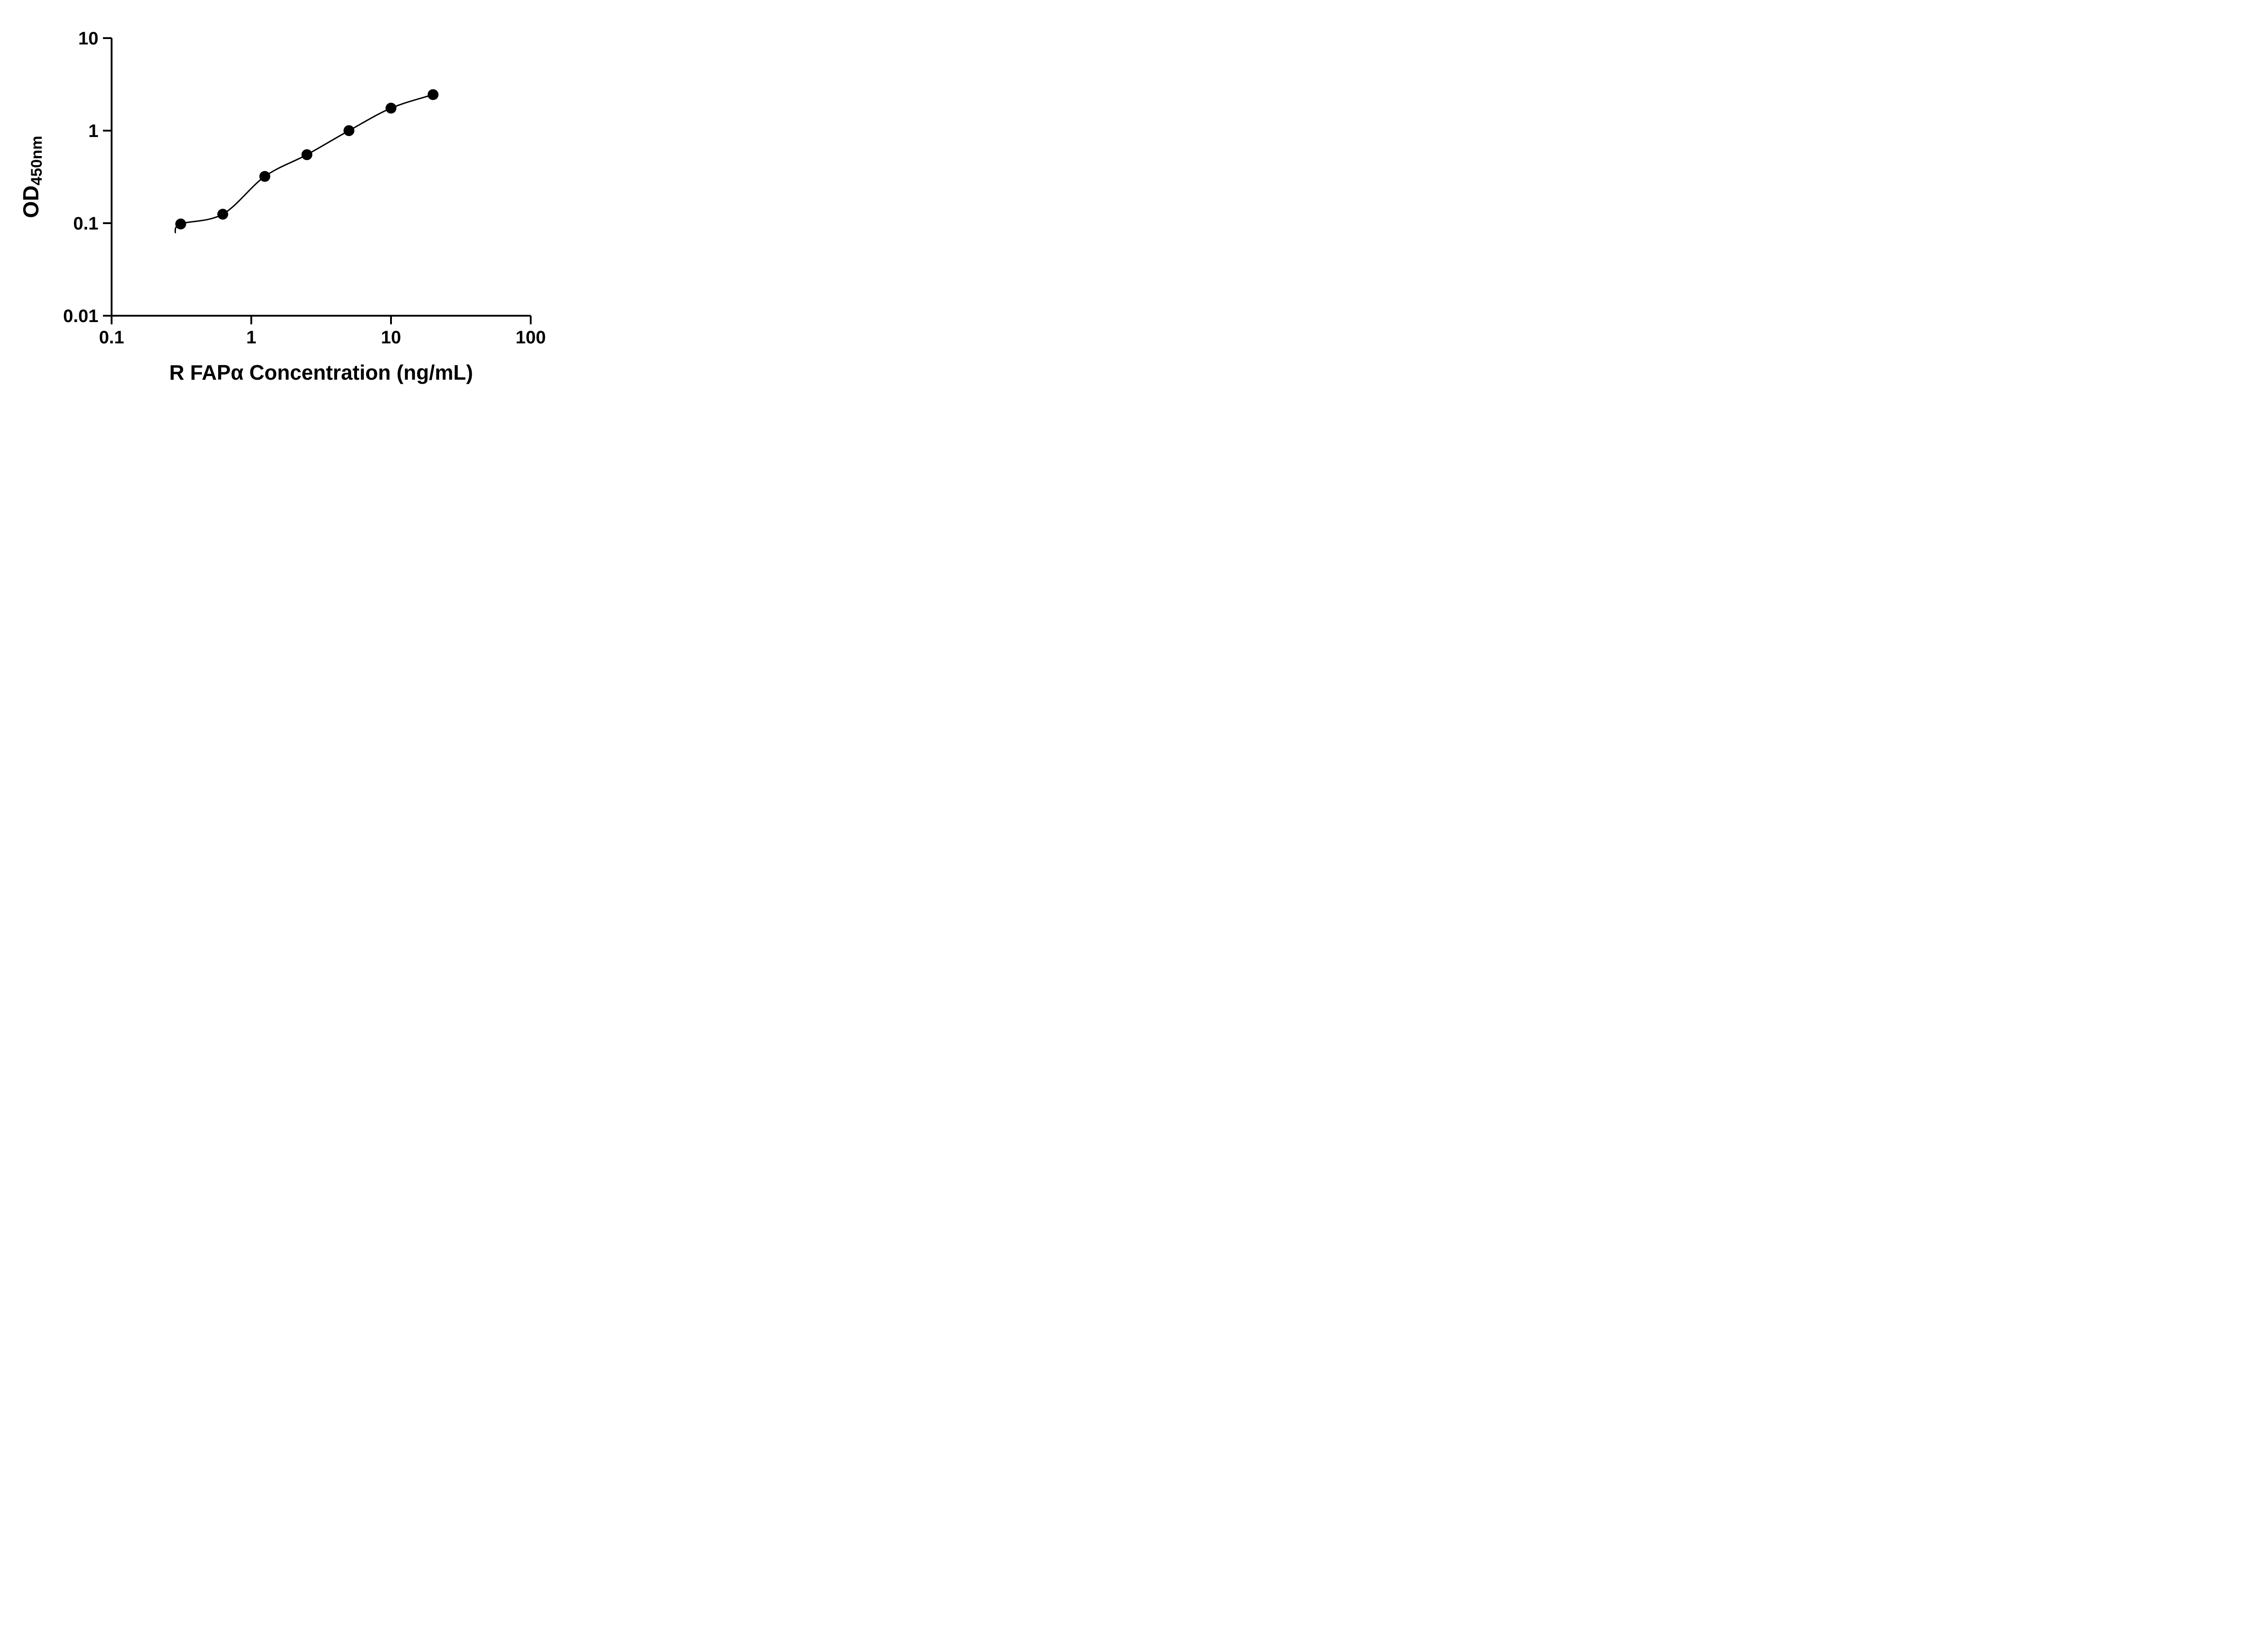  I want to click on x-tick-label: 10, so click(391, 337).